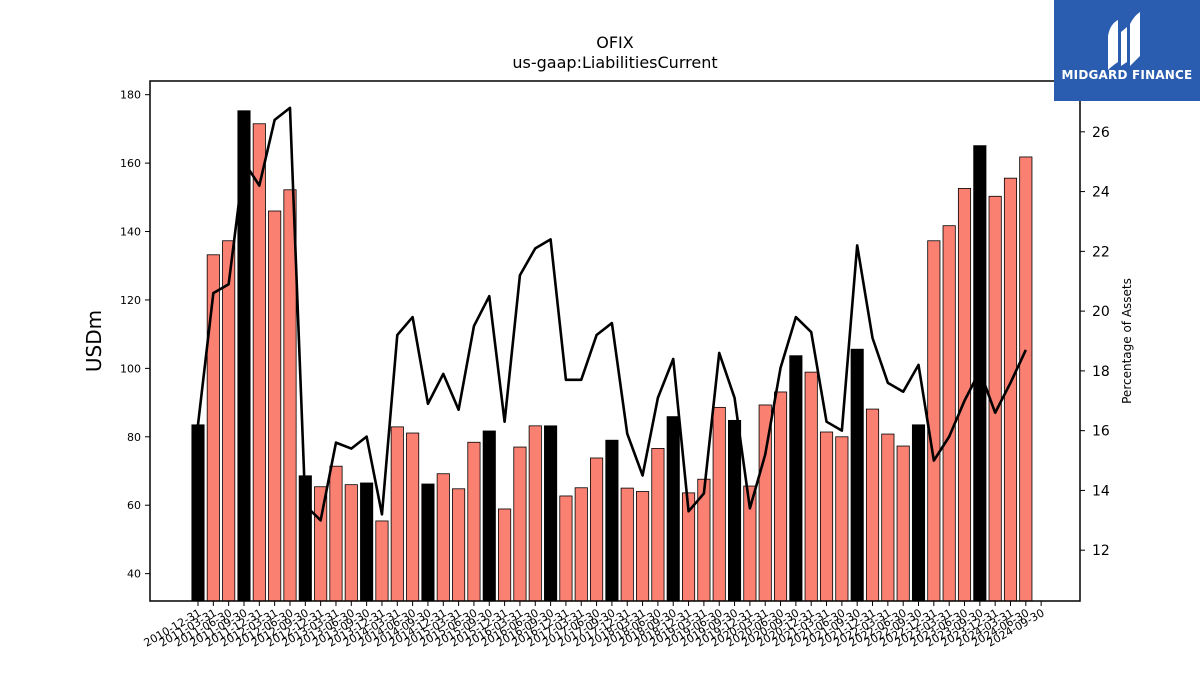 This screenshot has width=1200, height=675. Describe the element at coordinates (1101, 551) in the screenshot. I see `y2-tick-label-12: 12` at that location.